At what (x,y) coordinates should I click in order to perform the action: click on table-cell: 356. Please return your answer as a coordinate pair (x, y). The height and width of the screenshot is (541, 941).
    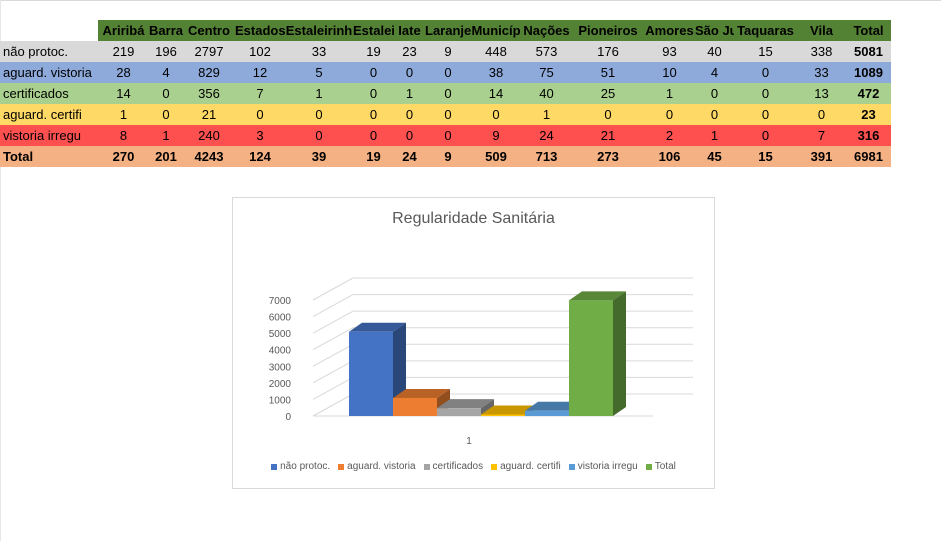
    Looking at the image, I should click on (209, 93).